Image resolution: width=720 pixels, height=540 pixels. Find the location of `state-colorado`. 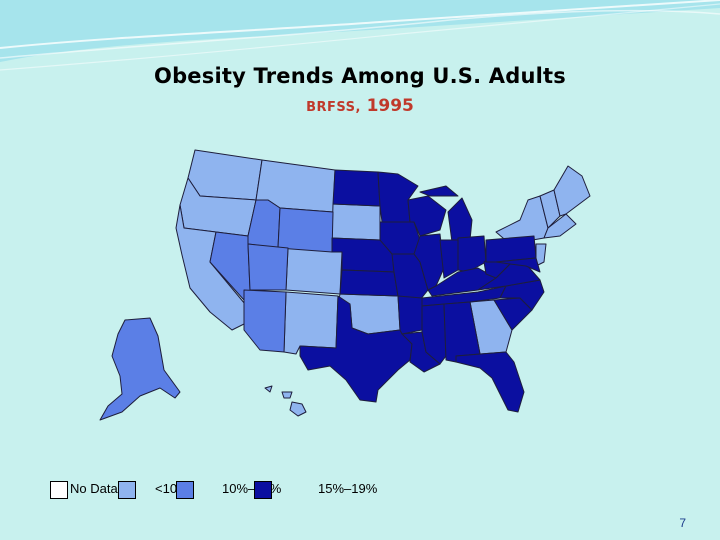

state-colorado is located at coordinates (314, 271).